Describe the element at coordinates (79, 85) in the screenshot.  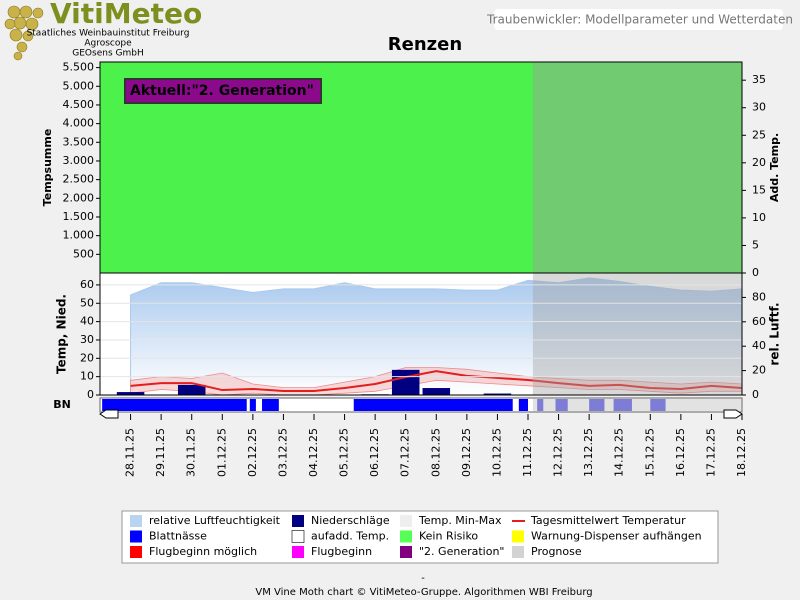
I see `y-tick-label: 5.000` at that location.